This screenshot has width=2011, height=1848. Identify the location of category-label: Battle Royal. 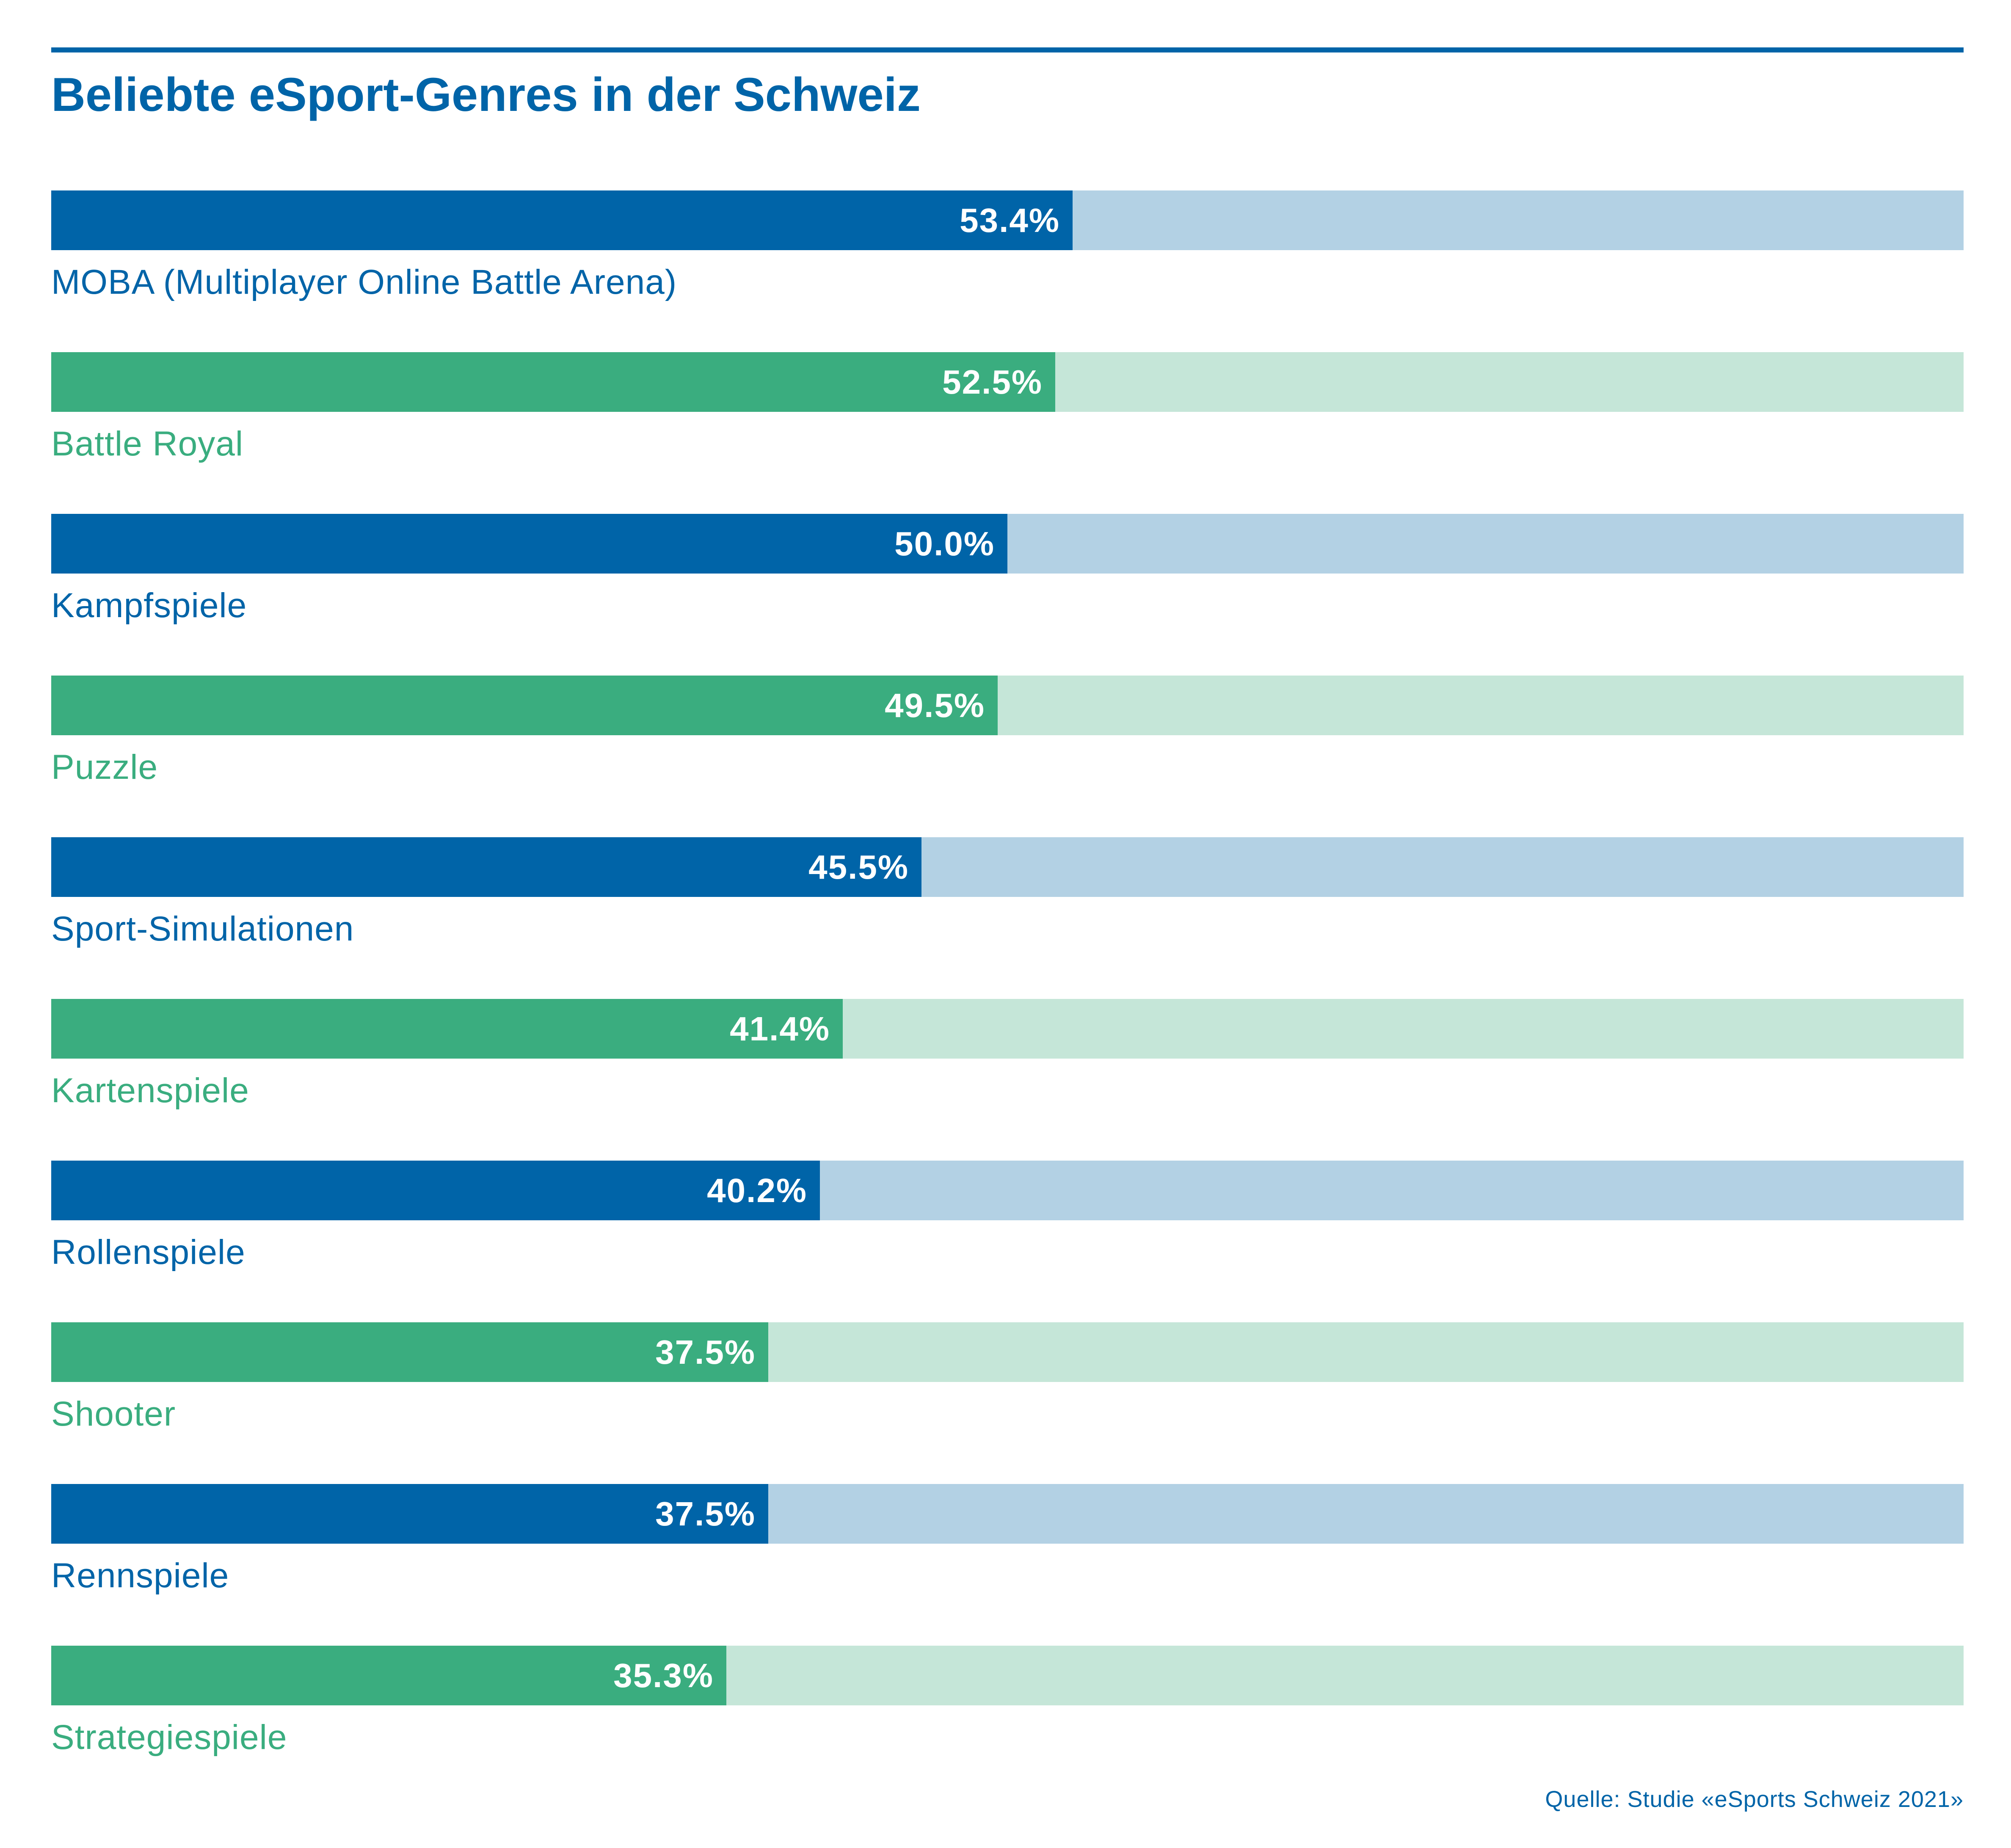
(148, 444).